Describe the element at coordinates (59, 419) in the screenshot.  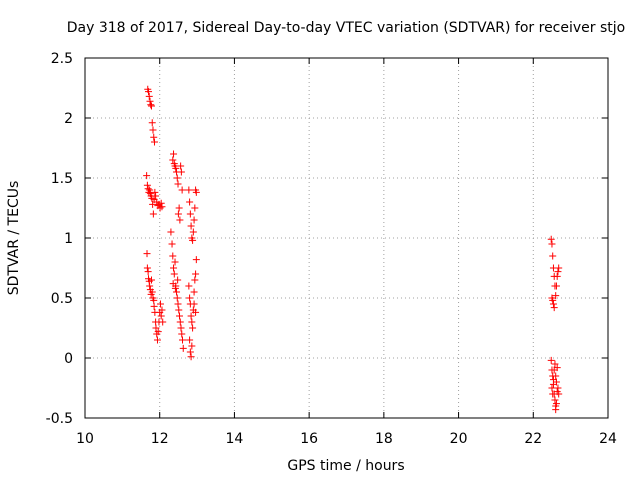
I see `y-tick-label: -0.5` at that location.